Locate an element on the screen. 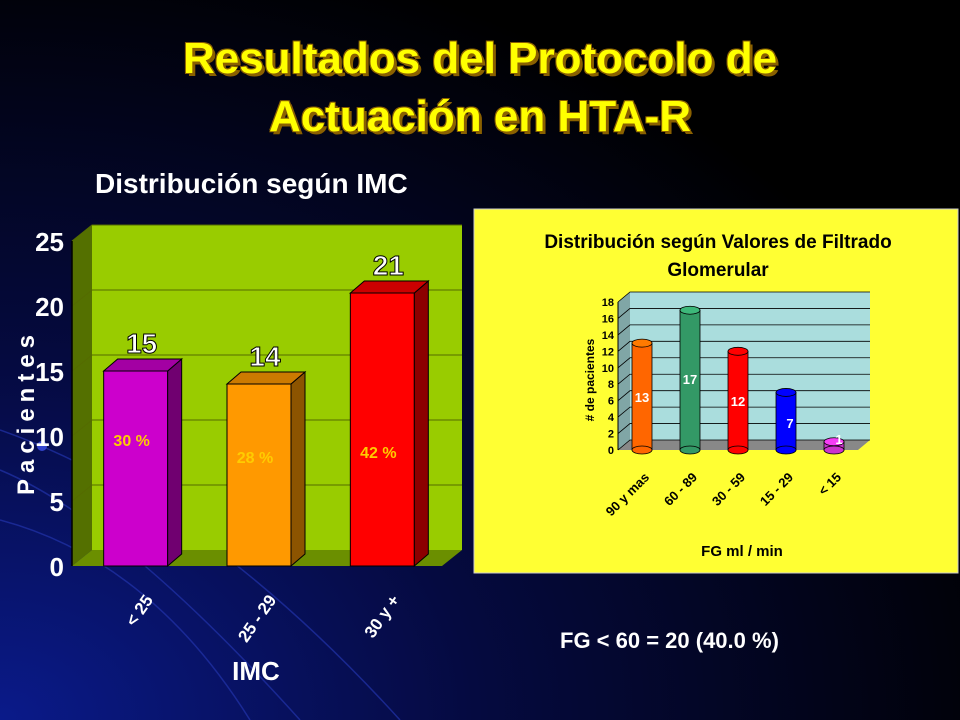 The height and width of the screenshot is (720, 960). fg-y-tick-label: 6 is located at coordinates (611, 402).